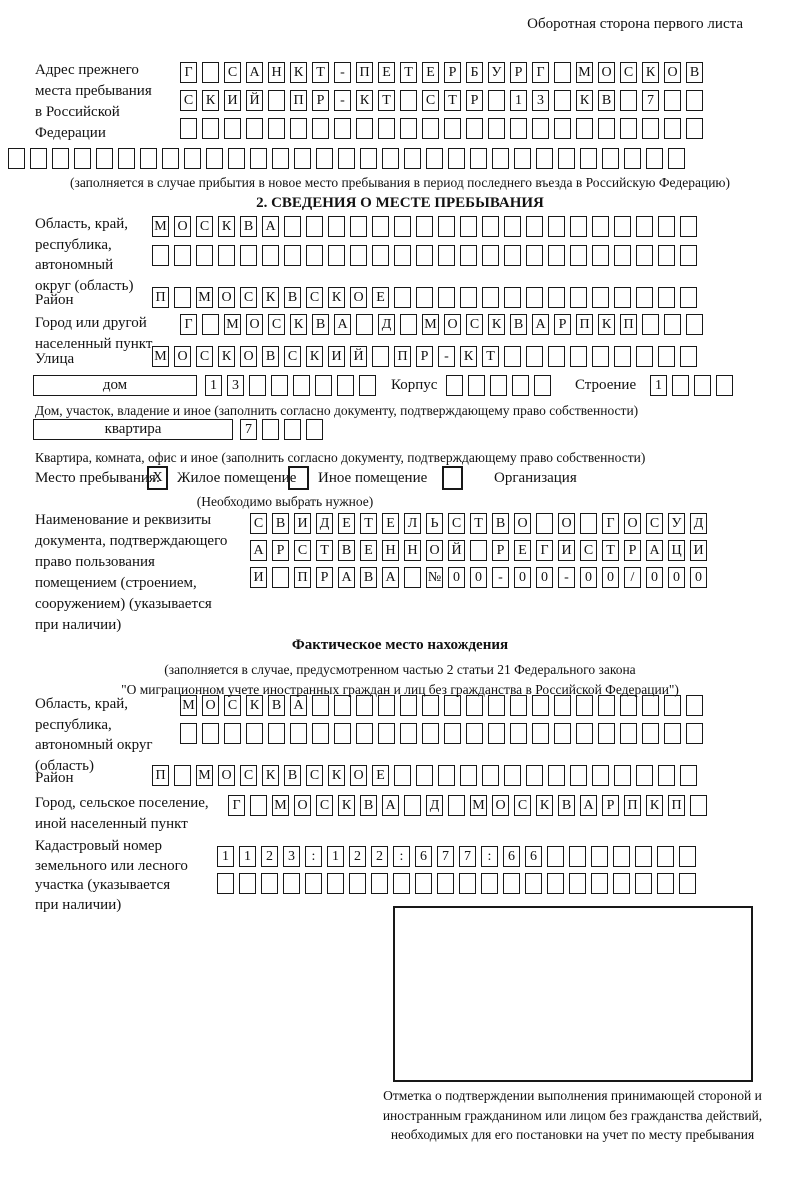  Describe the element at coordinates (254, 72) in the screenshot. I see `form-cell: А` at that location.